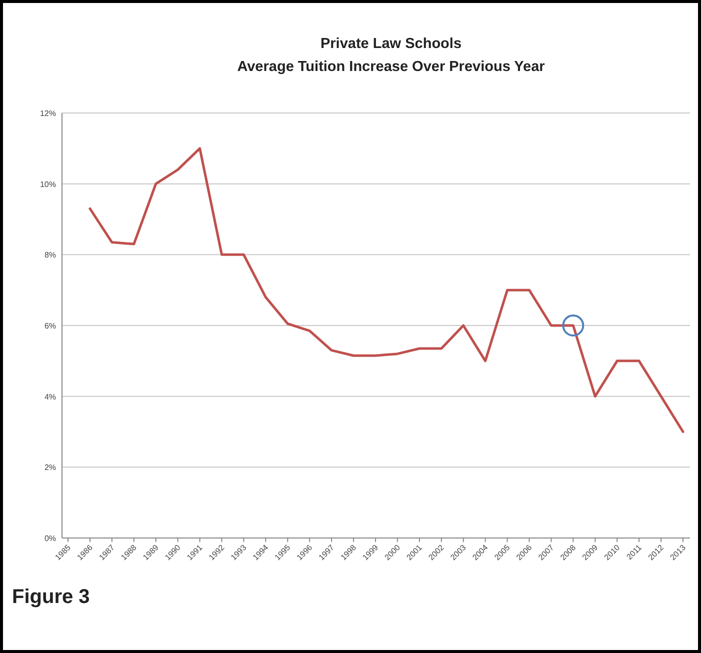 The width and height of the screenshot is (701, 653). Describe the element at coordinates (50, 467) in the screenshot. I see `y-tick-label: 2%` at that location.